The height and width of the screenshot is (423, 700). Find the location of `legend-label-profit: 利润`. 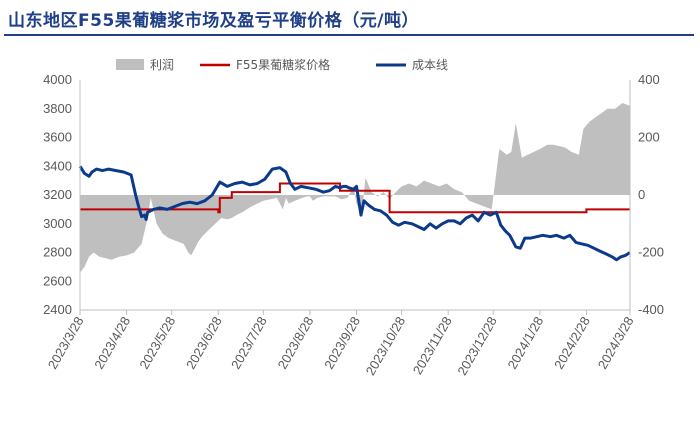

legend-label-profit: 利润 is located at coordinates (162, 65).